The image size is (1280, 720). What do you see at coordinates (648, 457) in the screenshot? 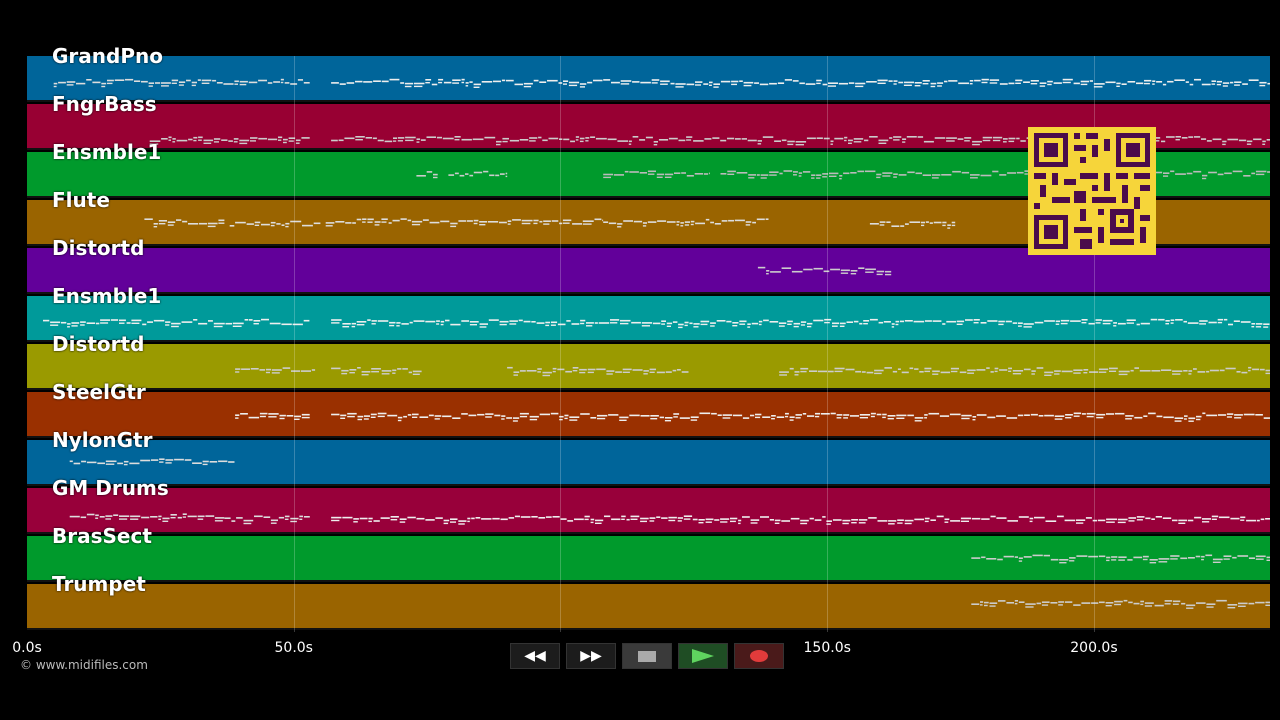
I see `track-lane: NylonGtr` at bounding box center [648, 457].